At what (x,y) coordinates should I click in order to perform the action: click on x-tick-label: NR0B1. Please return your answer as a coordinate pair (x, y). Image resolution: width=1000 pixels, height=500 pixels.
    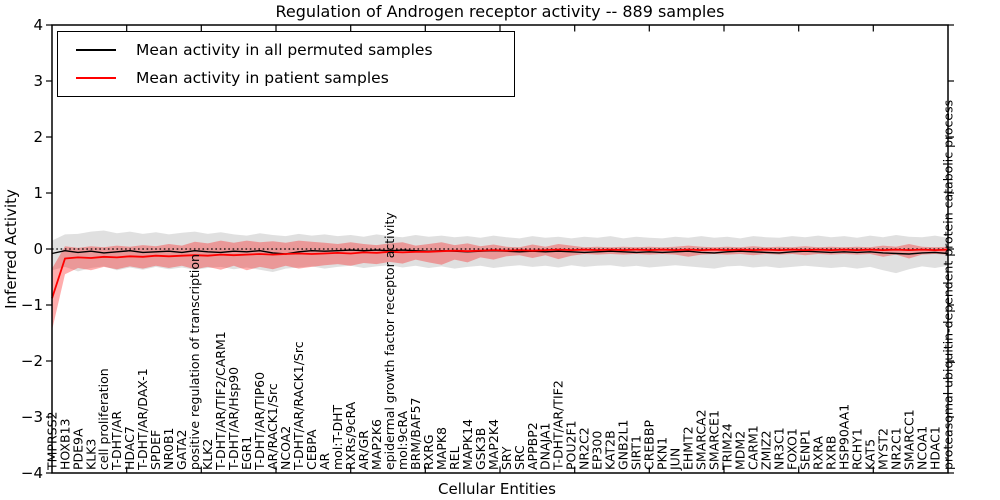
    Looking at the image, I should click on (168, 448).